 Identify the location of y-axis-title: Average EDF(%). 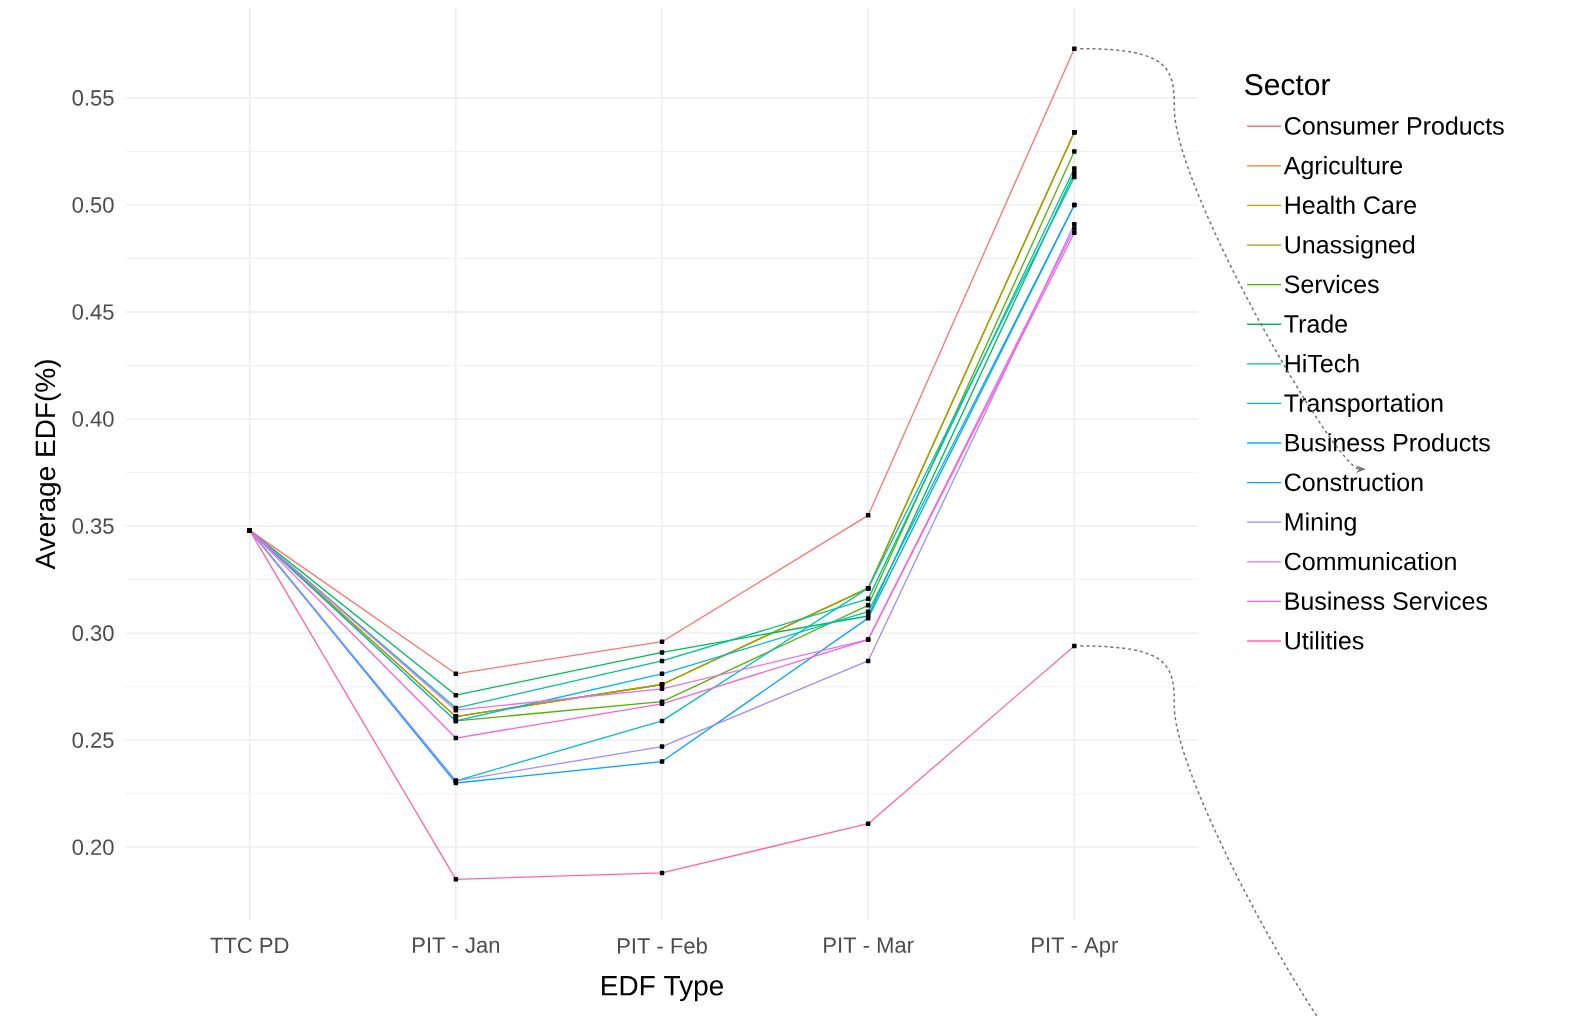
(47, 465).